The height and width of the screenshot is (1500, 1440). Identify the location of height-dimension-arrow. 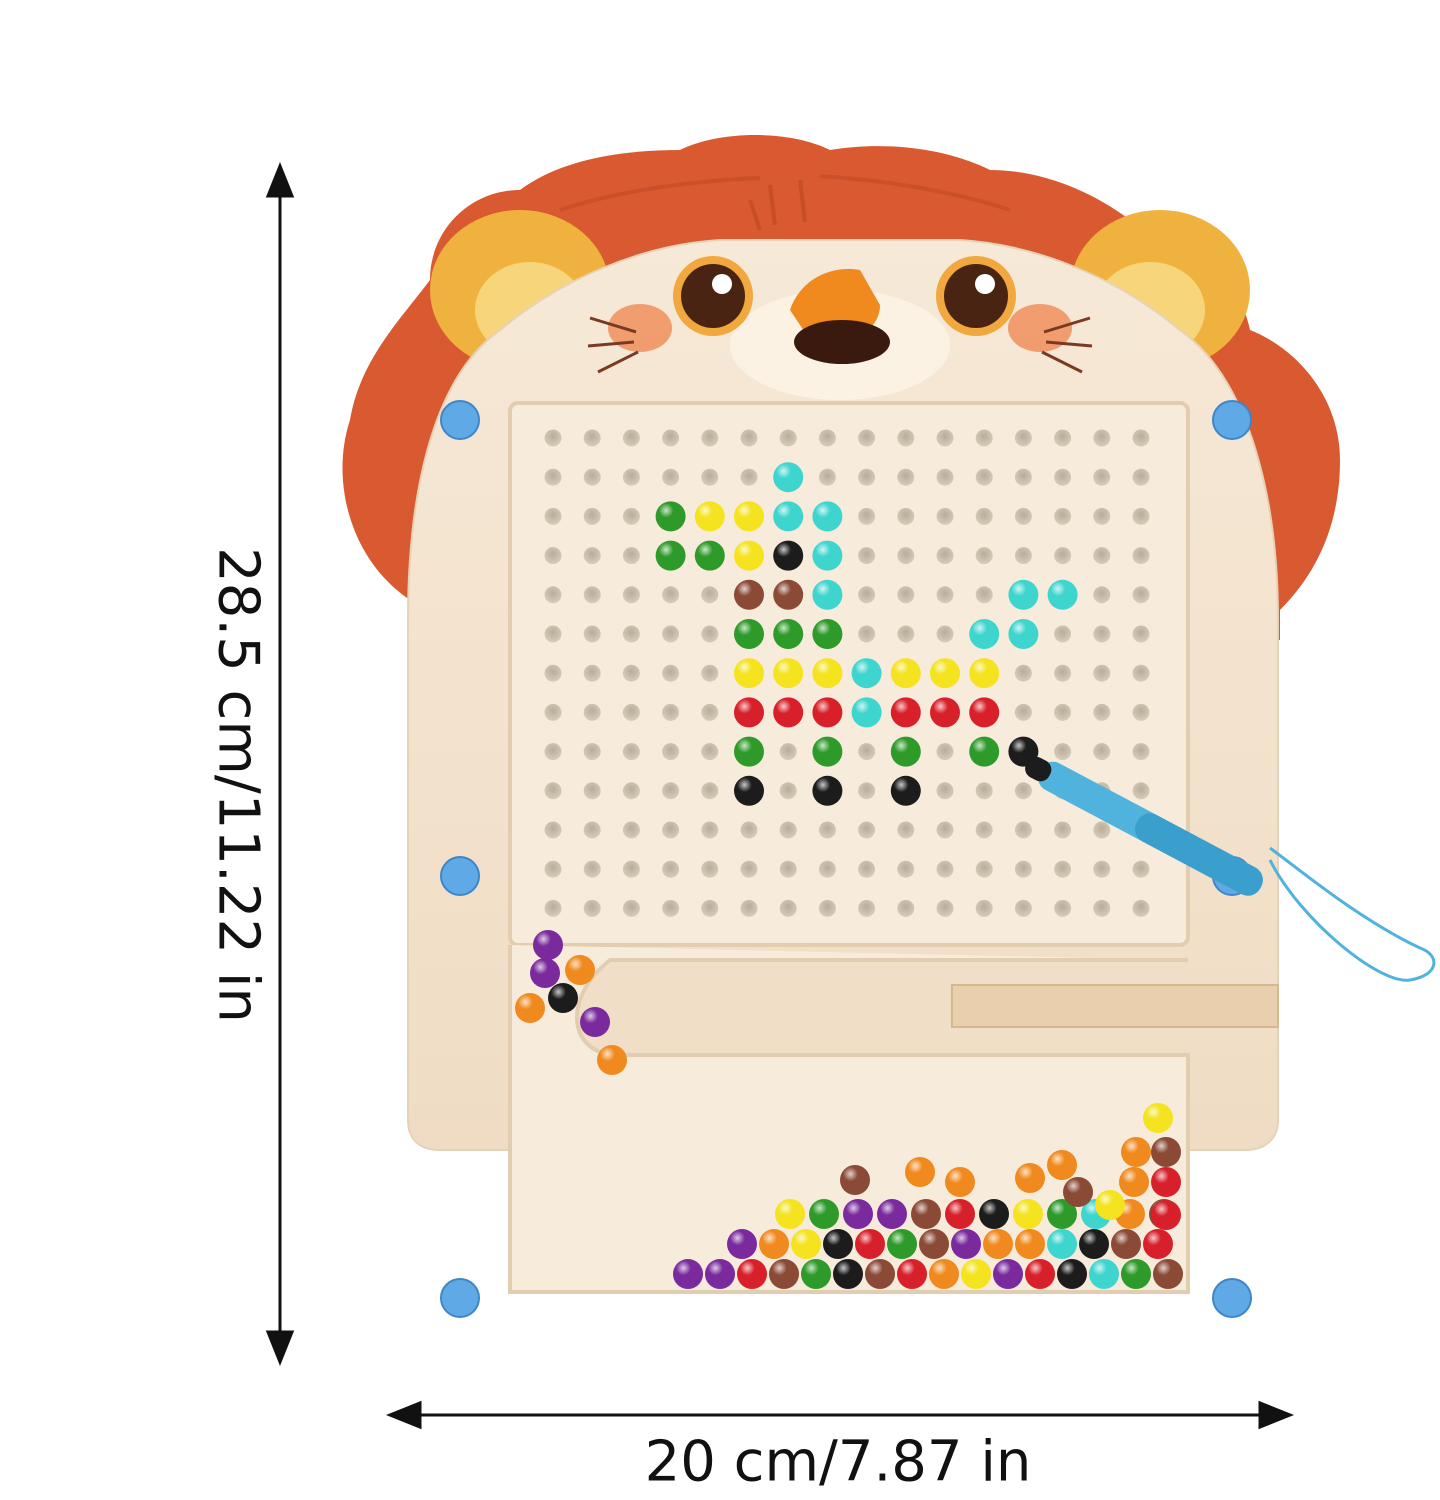
(280, 764).